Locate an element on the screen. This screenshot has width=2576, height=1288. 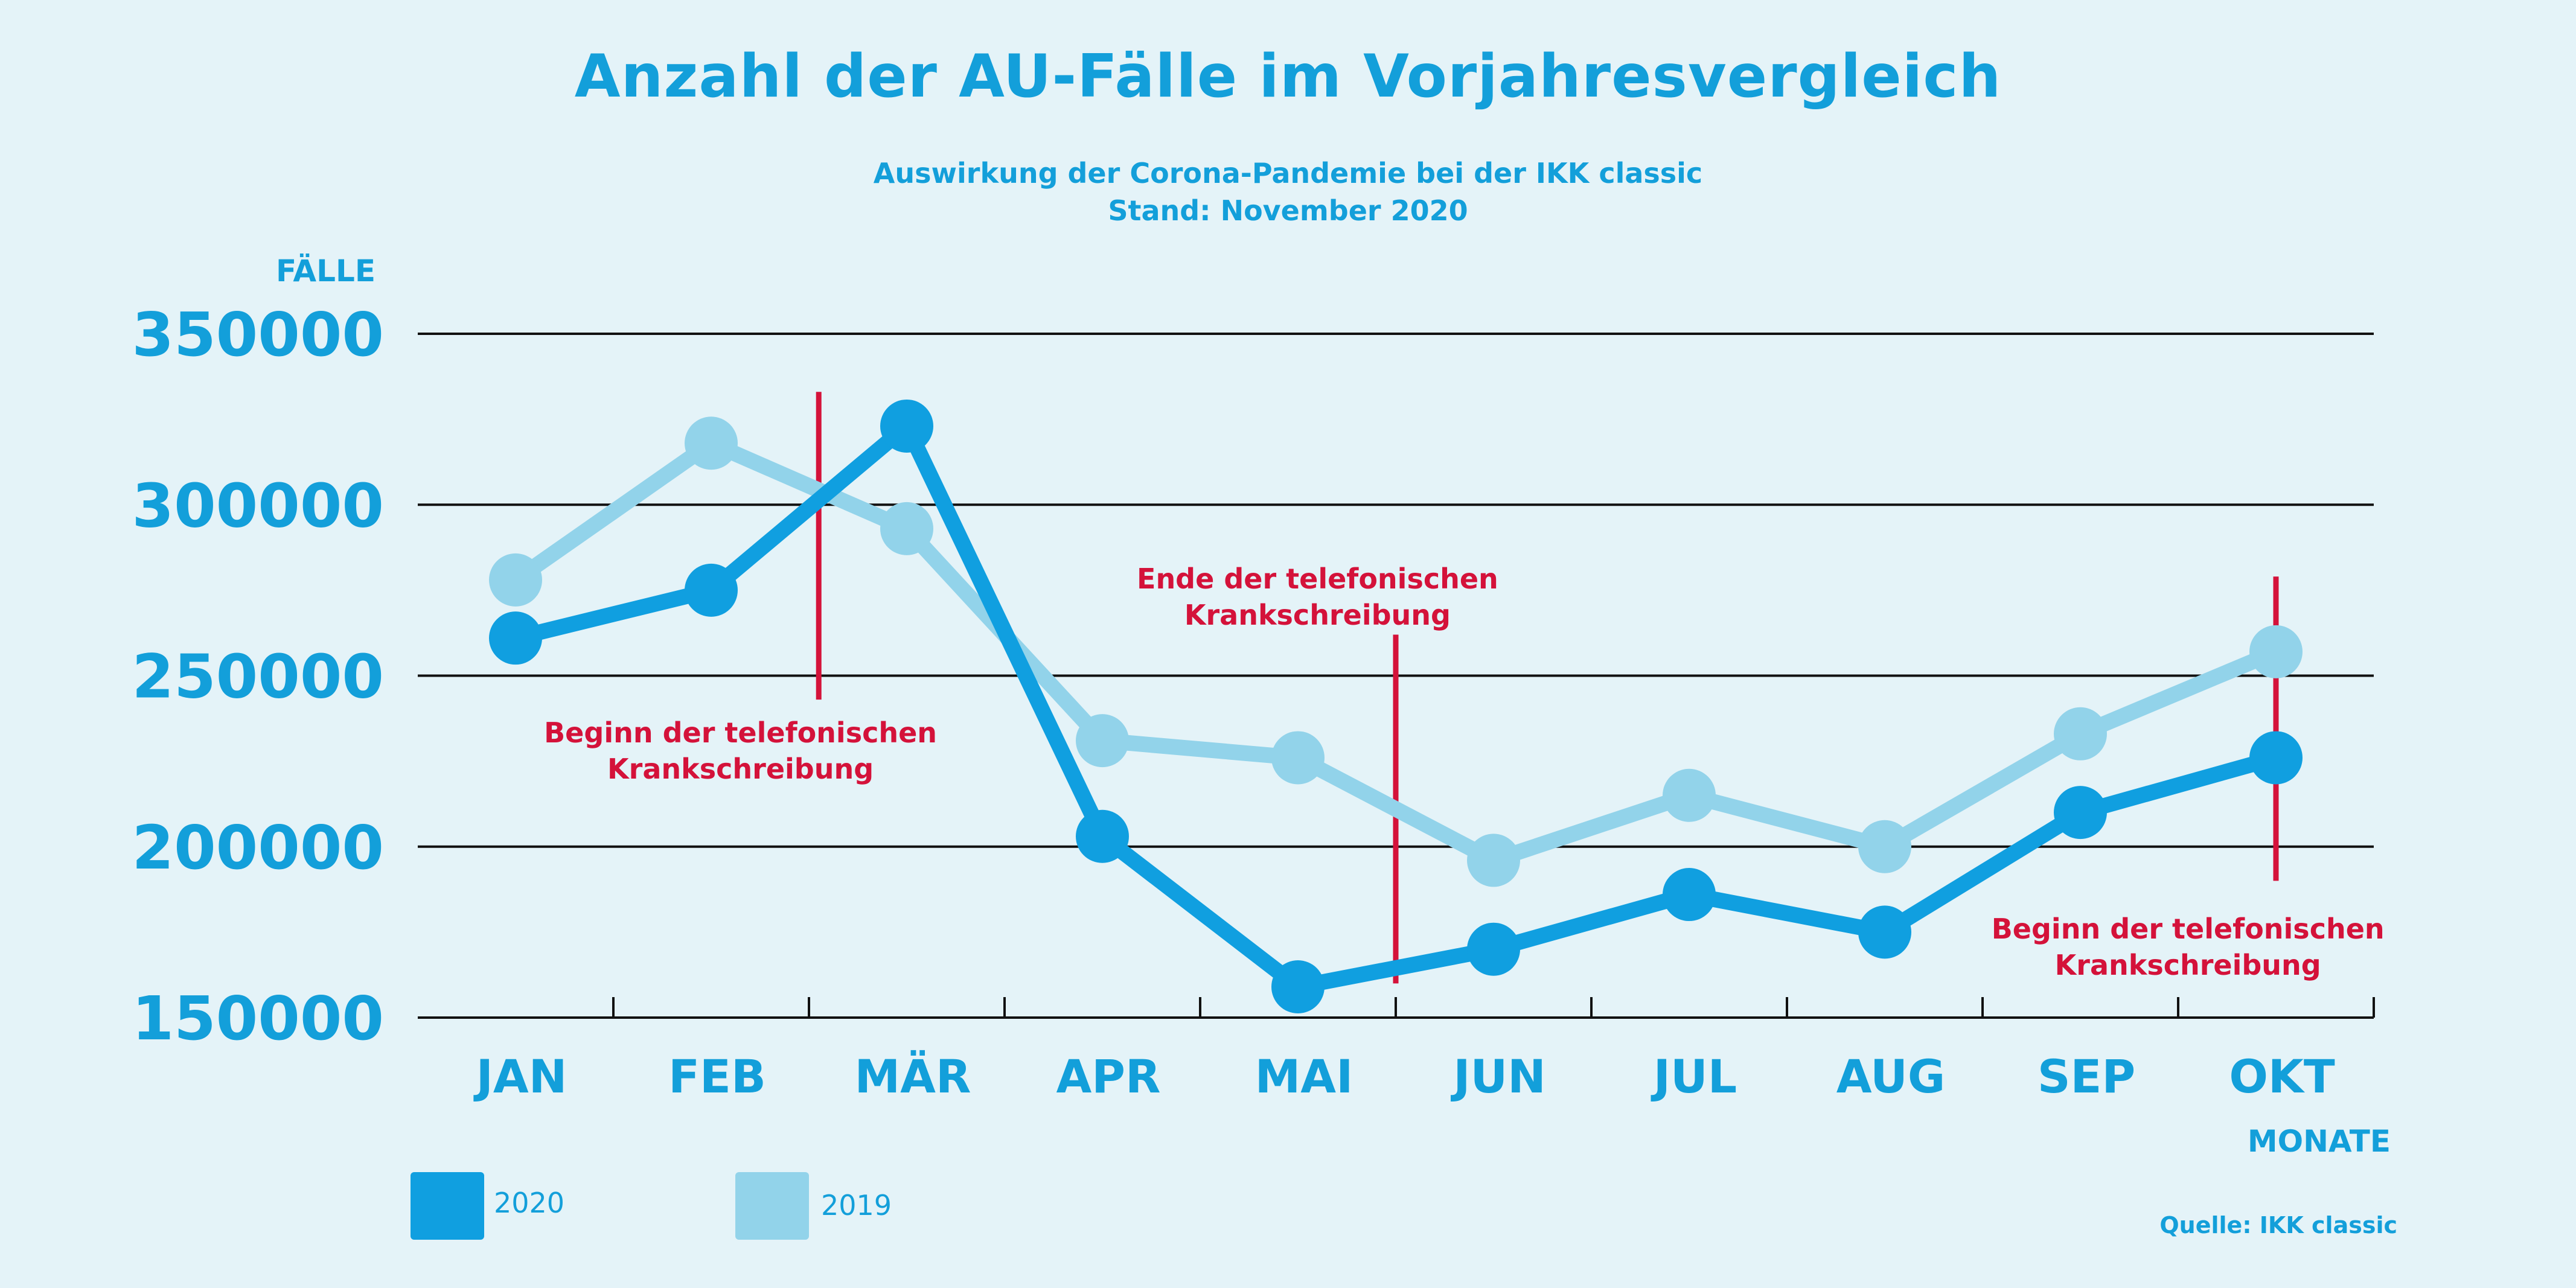
data-point-2019-feb is located at coordinates (712, 443).